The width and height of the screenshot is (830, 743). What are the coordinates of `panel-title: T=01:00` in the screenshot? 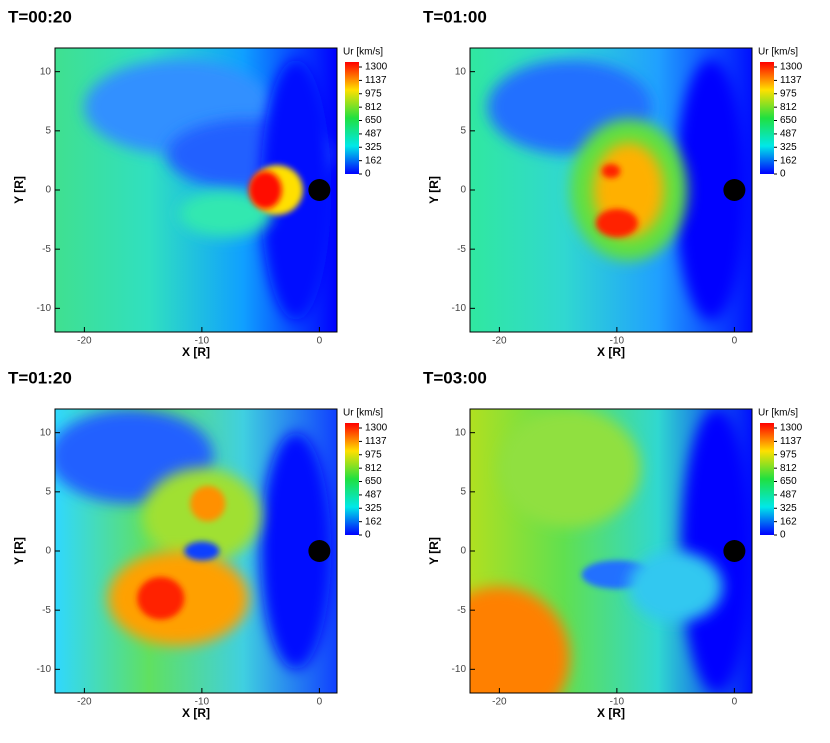 It's located at (455, 16).